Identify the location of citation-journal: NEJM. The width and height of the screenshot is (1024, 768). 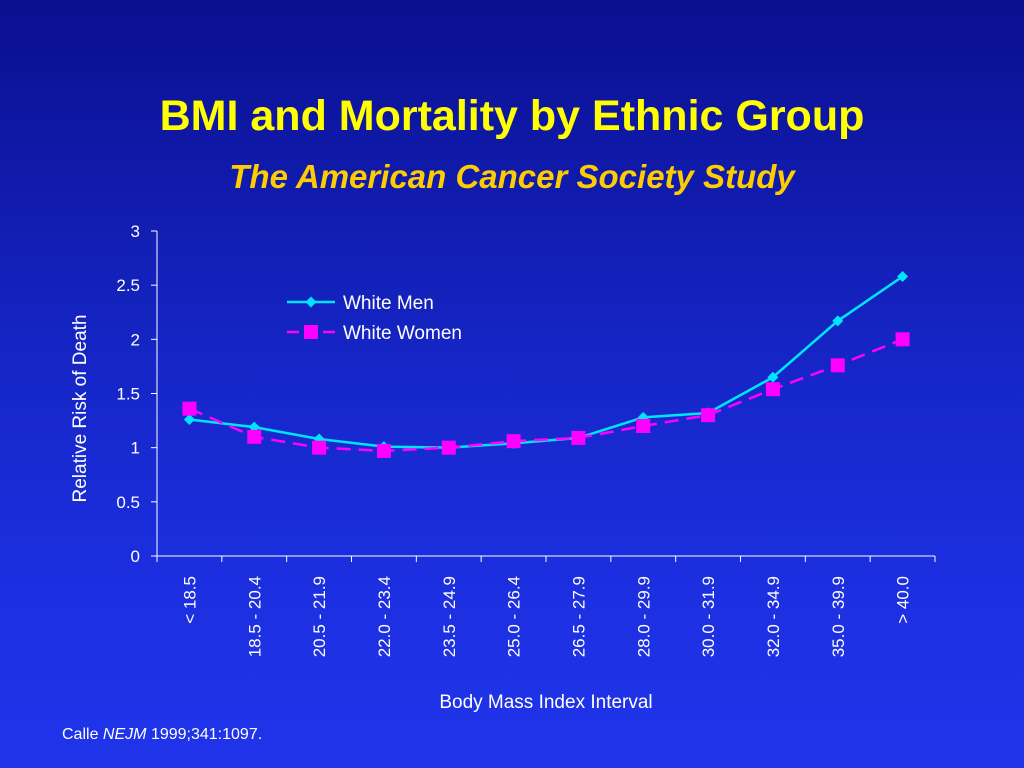
(124, 734).